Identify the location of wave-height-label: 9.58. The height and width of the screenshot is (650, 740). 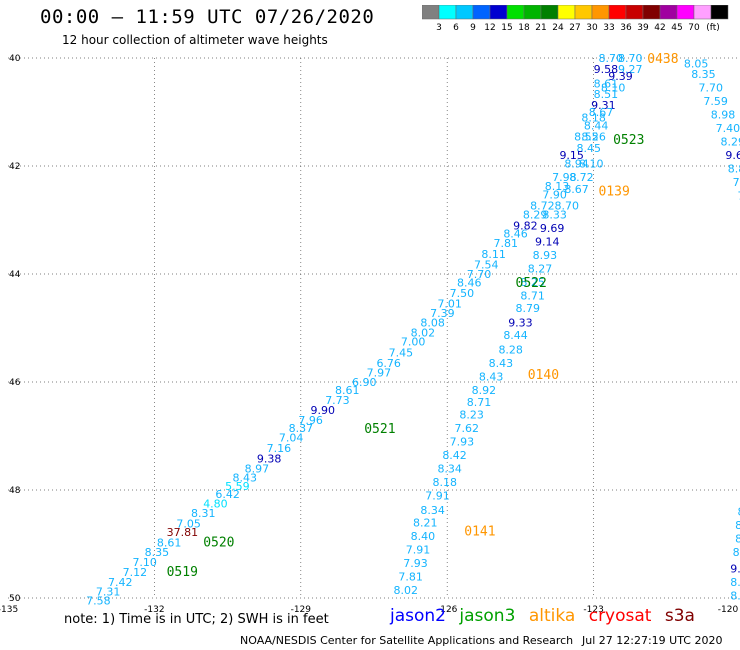
(606, 69).